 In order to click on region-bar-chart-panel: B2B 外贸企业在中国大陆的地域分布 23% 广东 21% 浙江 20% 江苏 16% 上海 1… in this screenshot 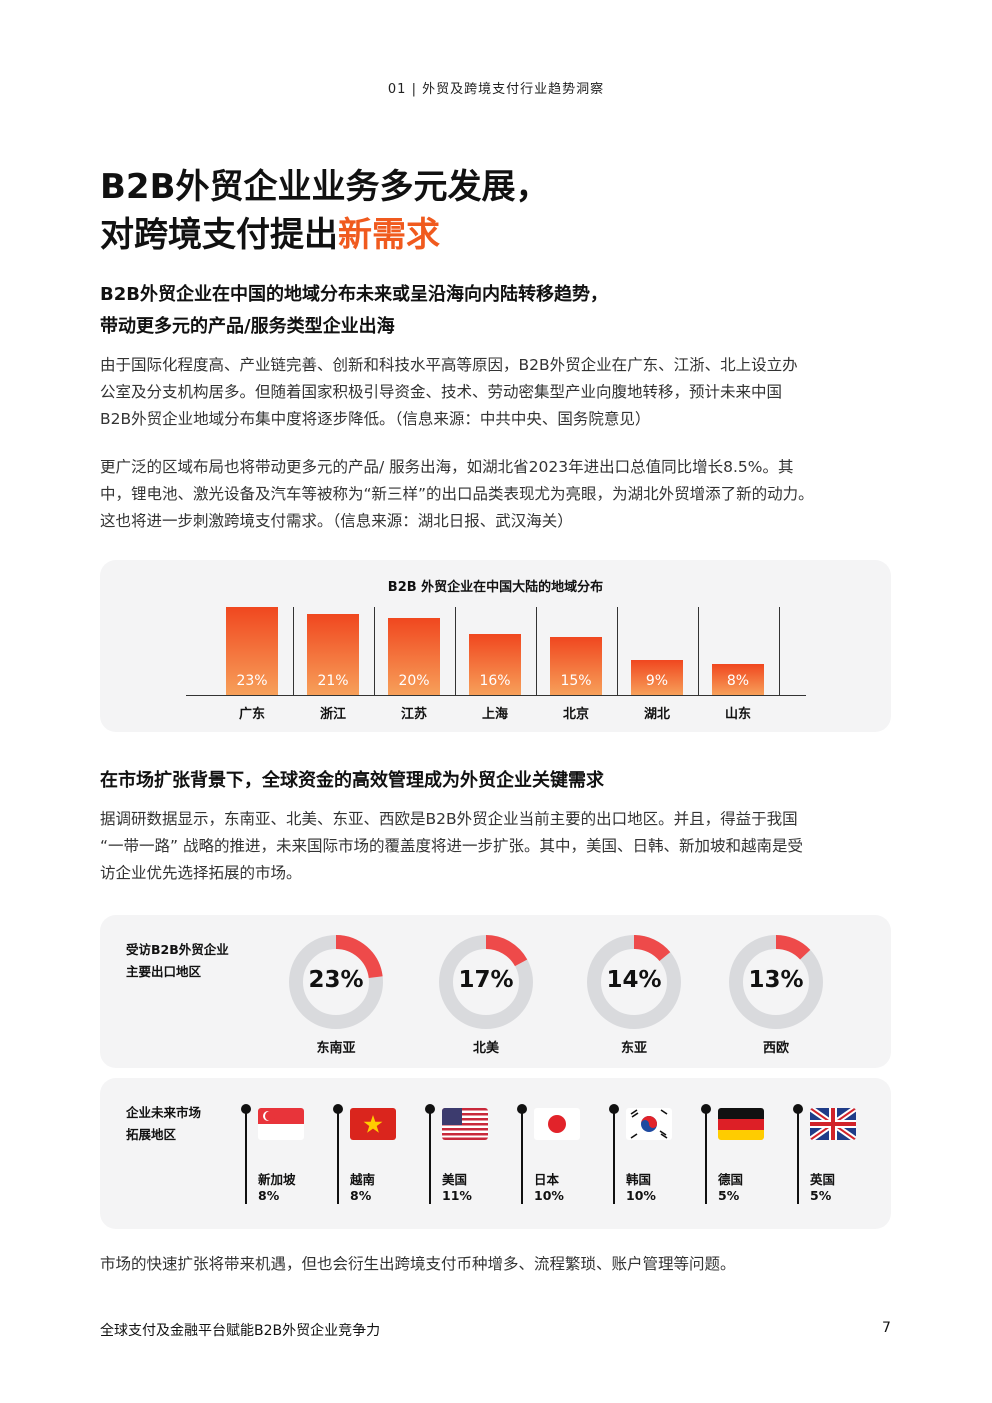, I will do `click(495, 646)`.